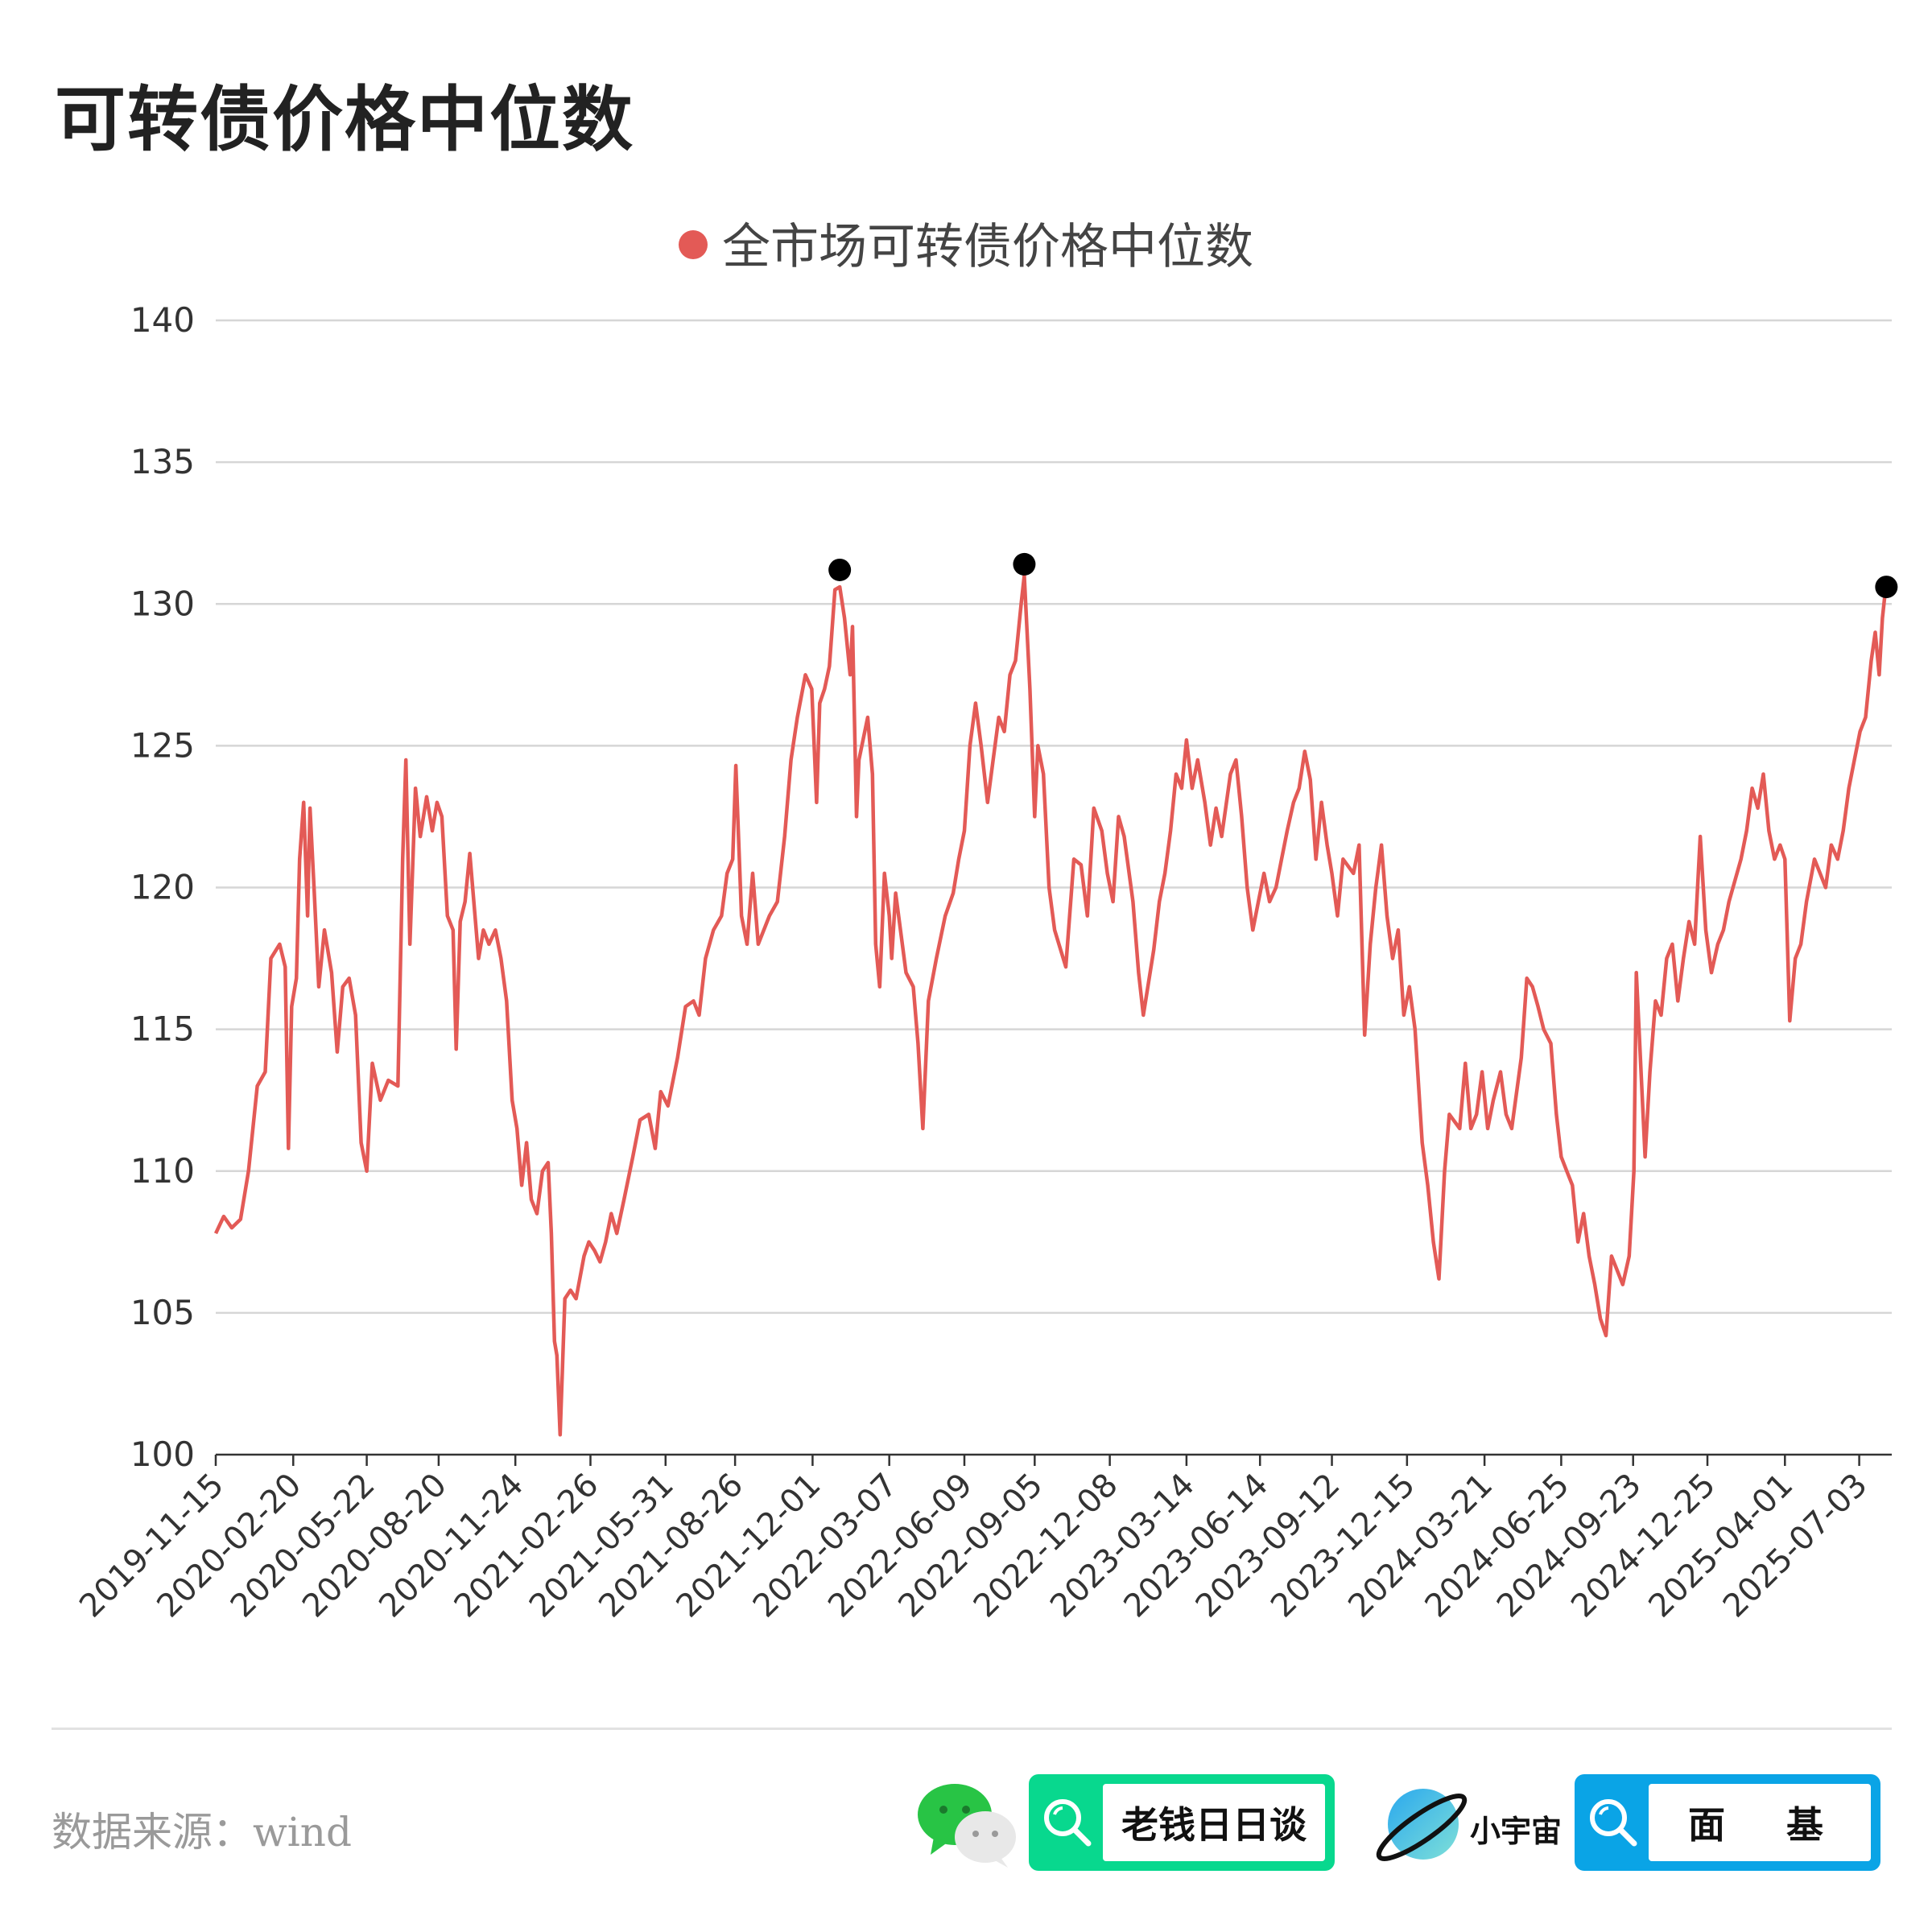 Image resolution: width=1932 pixels, height=1932 pixels. What do you see at coordinates (1422, 1825) in the screenshot?
I see `planet-icon` at bounding box center [1422, 1825].